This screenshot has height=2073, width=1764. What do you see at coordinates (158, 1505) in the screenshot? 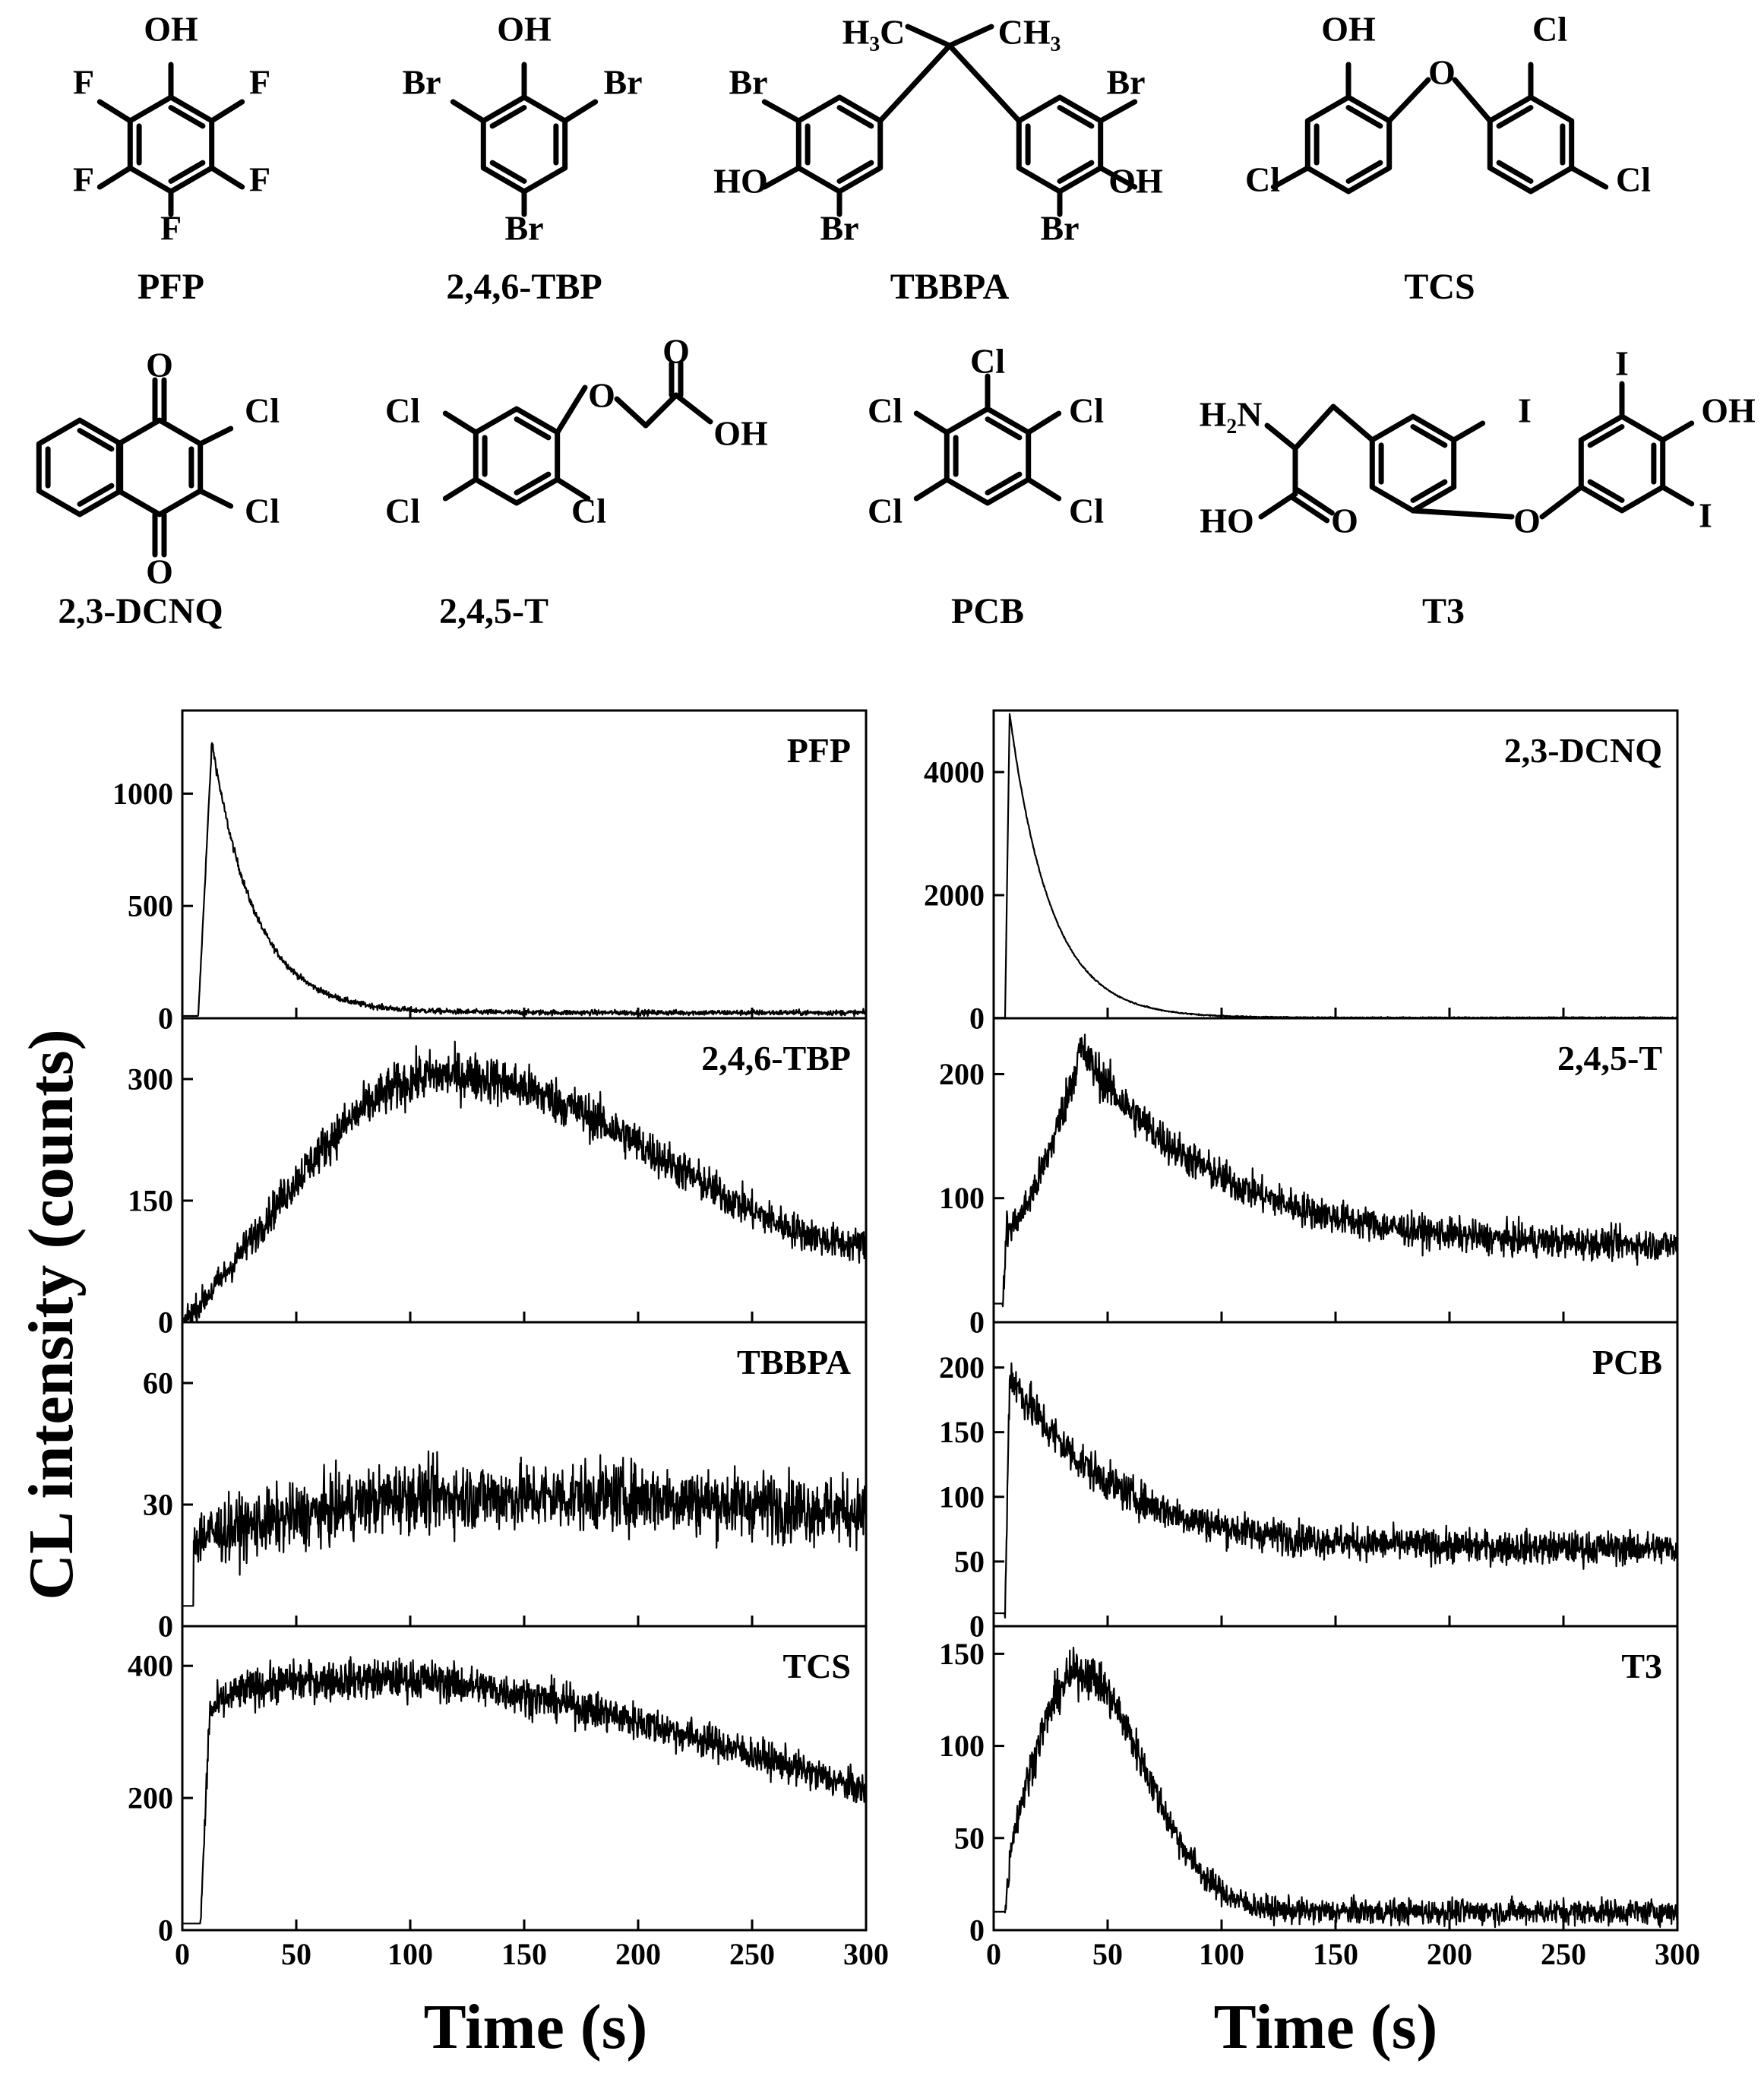
I see `y-tick-label: 30` at bounding box center [158, 1505].